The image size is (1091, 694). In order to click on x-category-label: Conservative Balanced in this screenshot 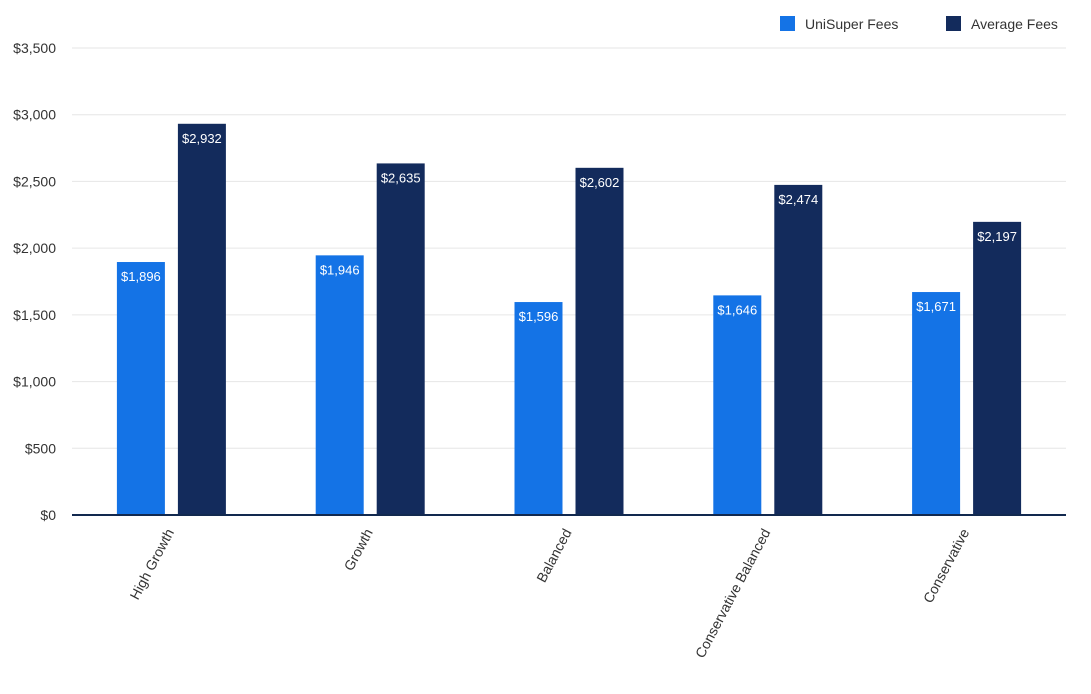, I will do `click(733, 593)`.